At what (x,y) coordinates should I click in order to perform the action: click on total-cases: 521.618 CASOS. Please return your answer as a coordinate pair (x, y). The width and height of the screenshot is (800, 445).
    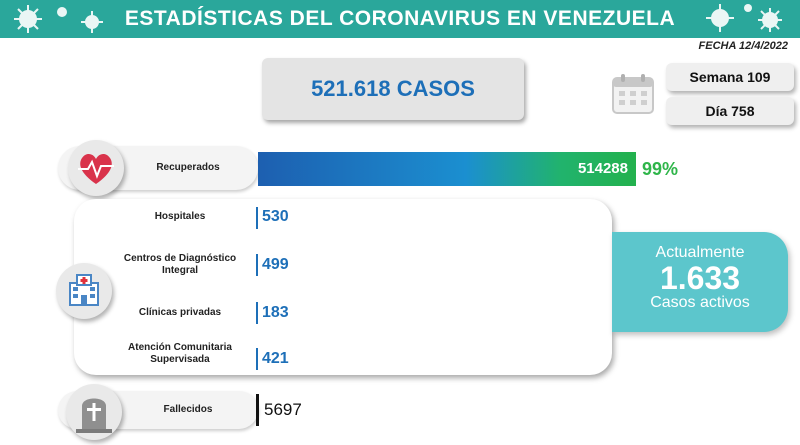
    Looking at the image, I should click on (393, 88).